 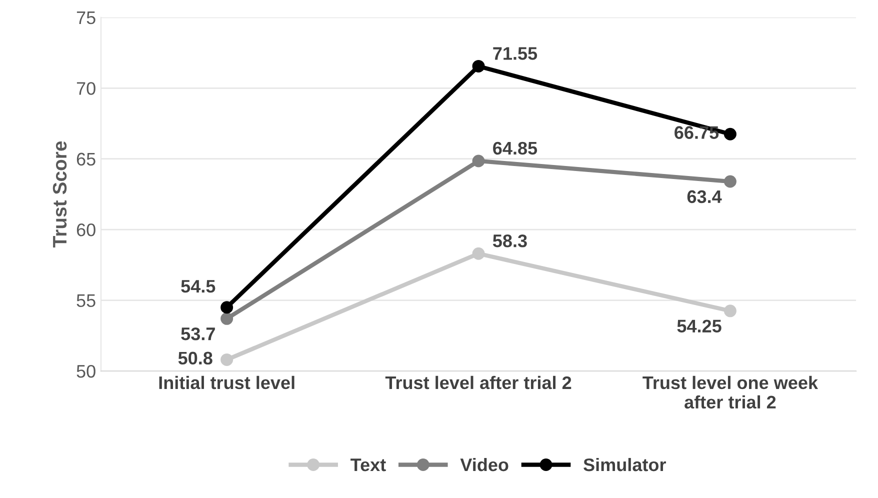 What do you see at coordinates (86, 230) in the screenshot?
I see `y-tick-label: 60` at bounding box center [86, 230].